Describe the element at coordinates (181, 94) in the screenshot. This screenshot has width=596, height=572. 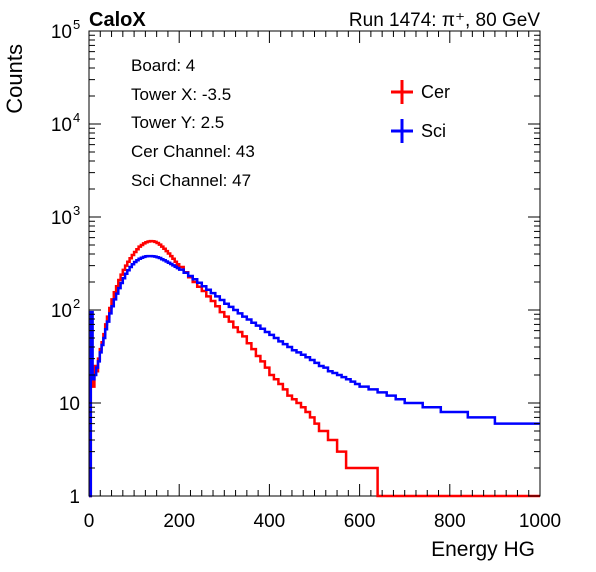
I see `info-tower-x: Tower X: -3.5` at that location.